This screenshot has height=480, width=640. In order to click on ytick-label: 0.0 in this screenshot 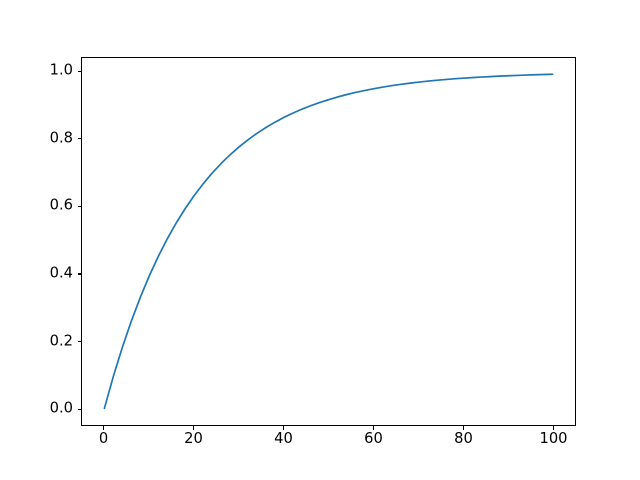, I will do `click(61, 408)`.